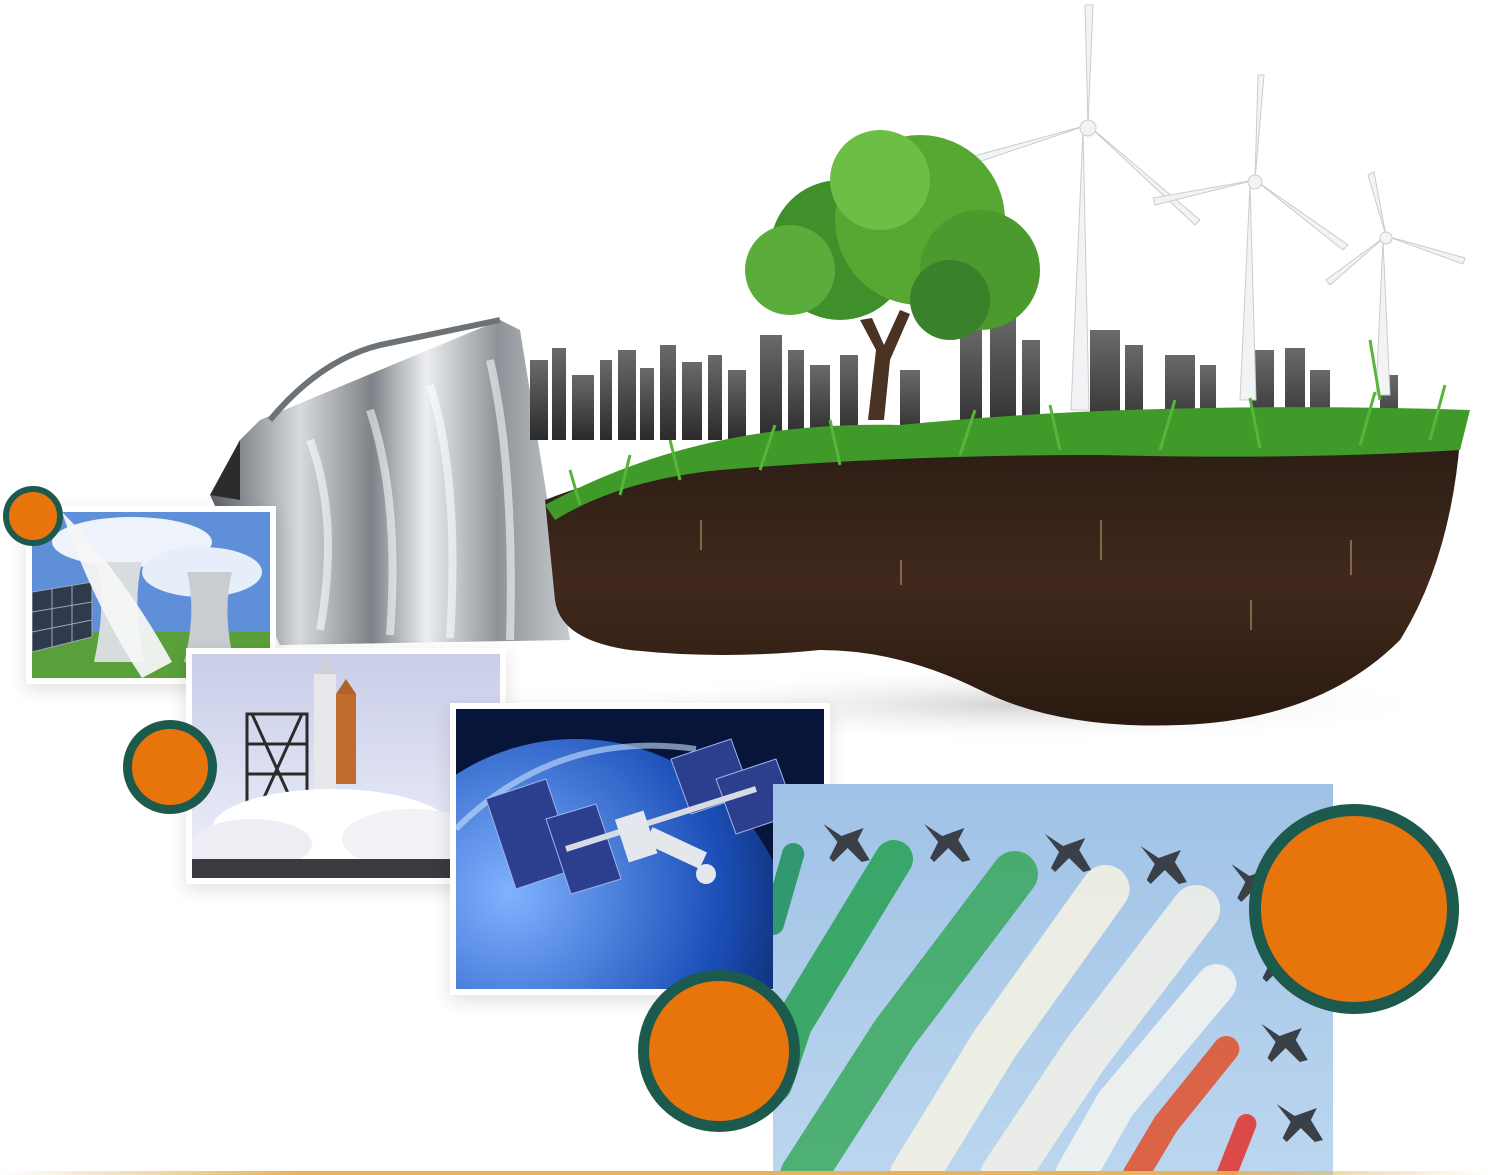 Image resolution: width=1489 pixels, height=1175 pixels. I want to click on space-station-photo, so click(640, 849).